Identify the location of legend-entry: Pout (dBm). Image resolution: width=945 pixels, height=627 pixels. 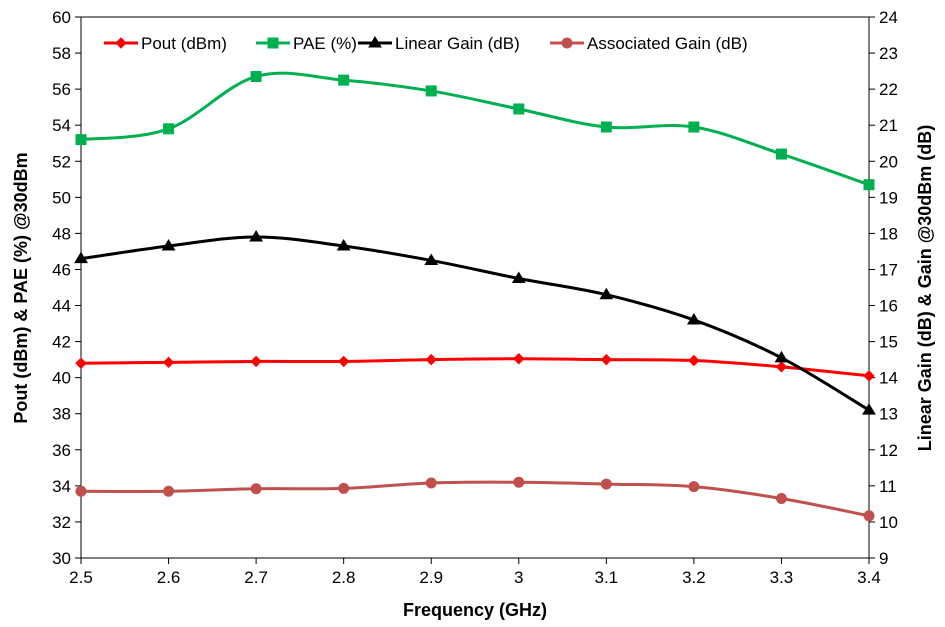
(165, 43).